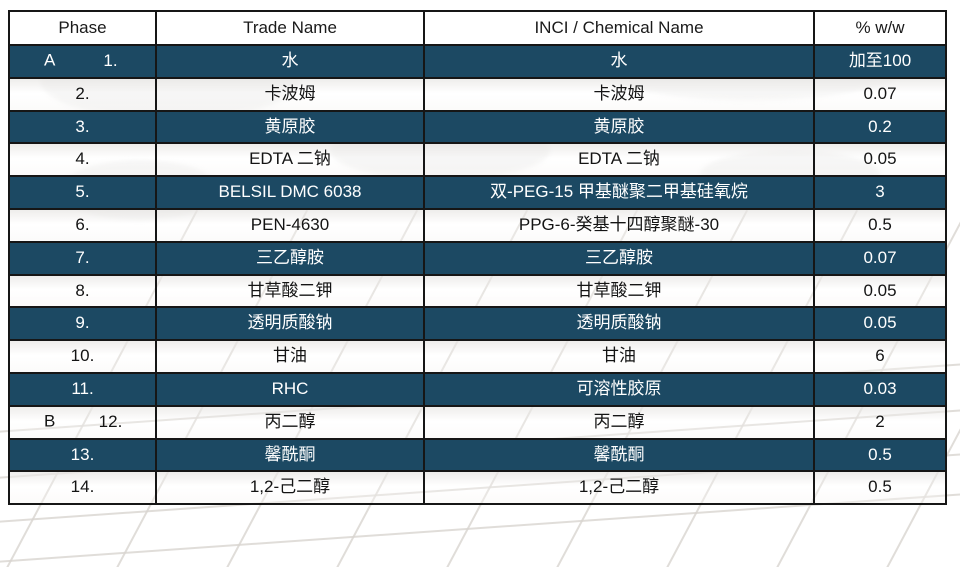 The image size is (960, 567). Describe the element at coordinates (290, 61) in the screenshot. I see `trade-name-cell: 水` at that location.